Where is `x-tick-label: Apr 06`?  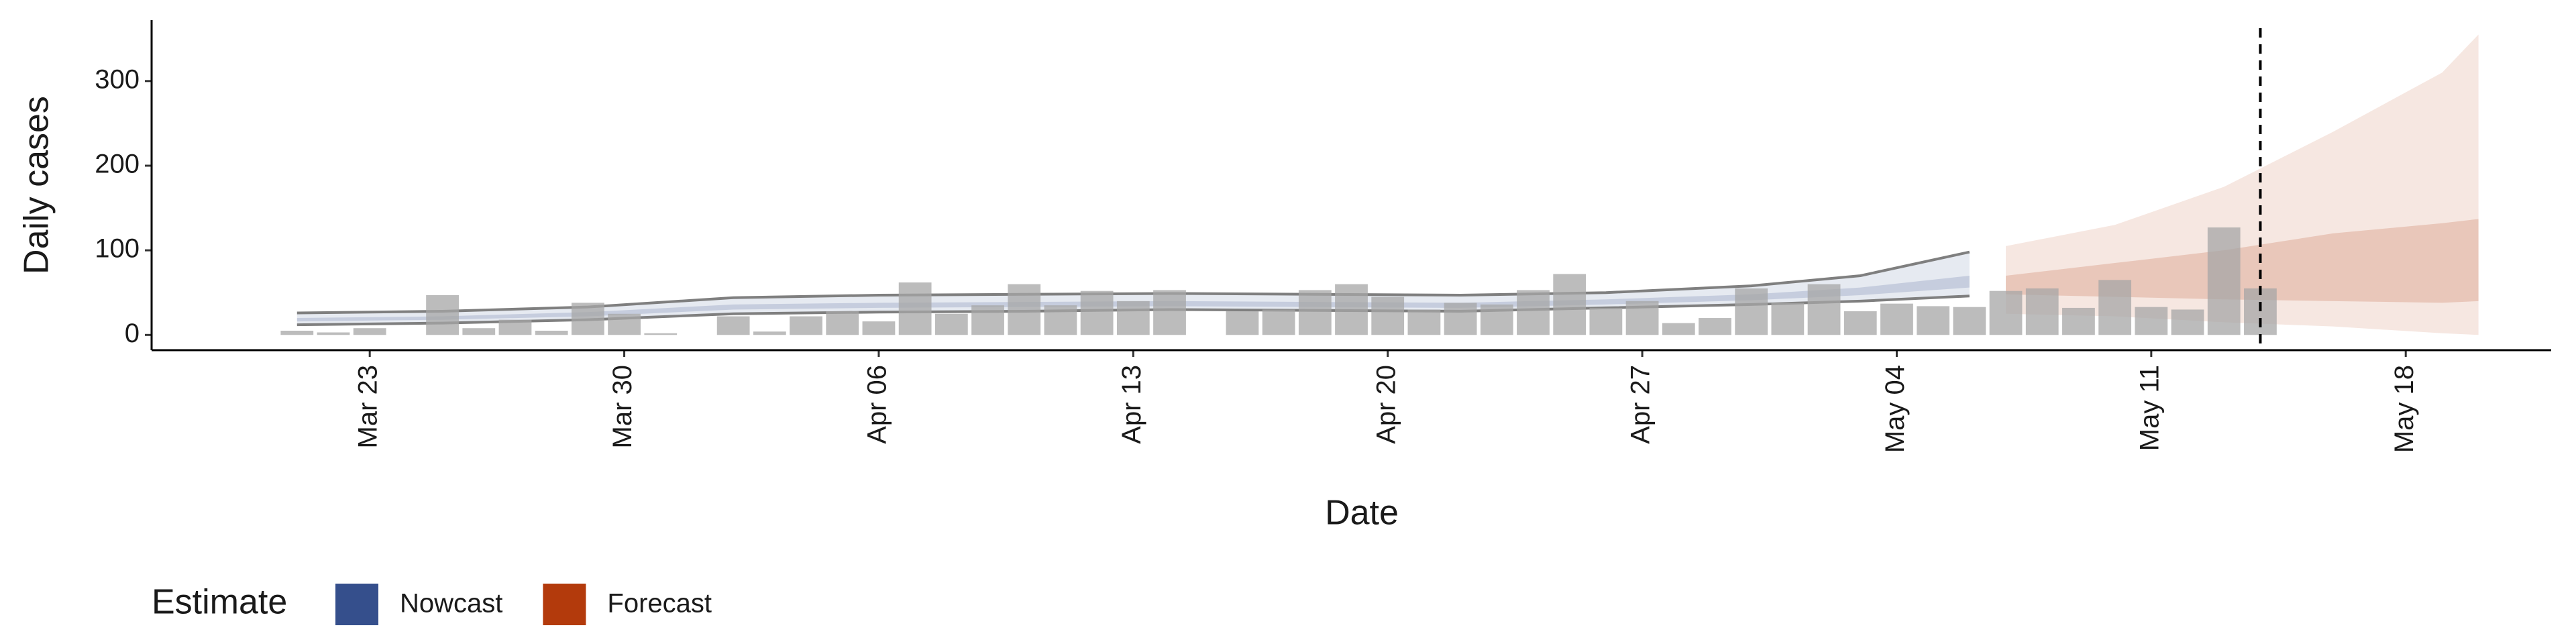 x-tick-label: Apr 06 is located at coordinates (877, 404).